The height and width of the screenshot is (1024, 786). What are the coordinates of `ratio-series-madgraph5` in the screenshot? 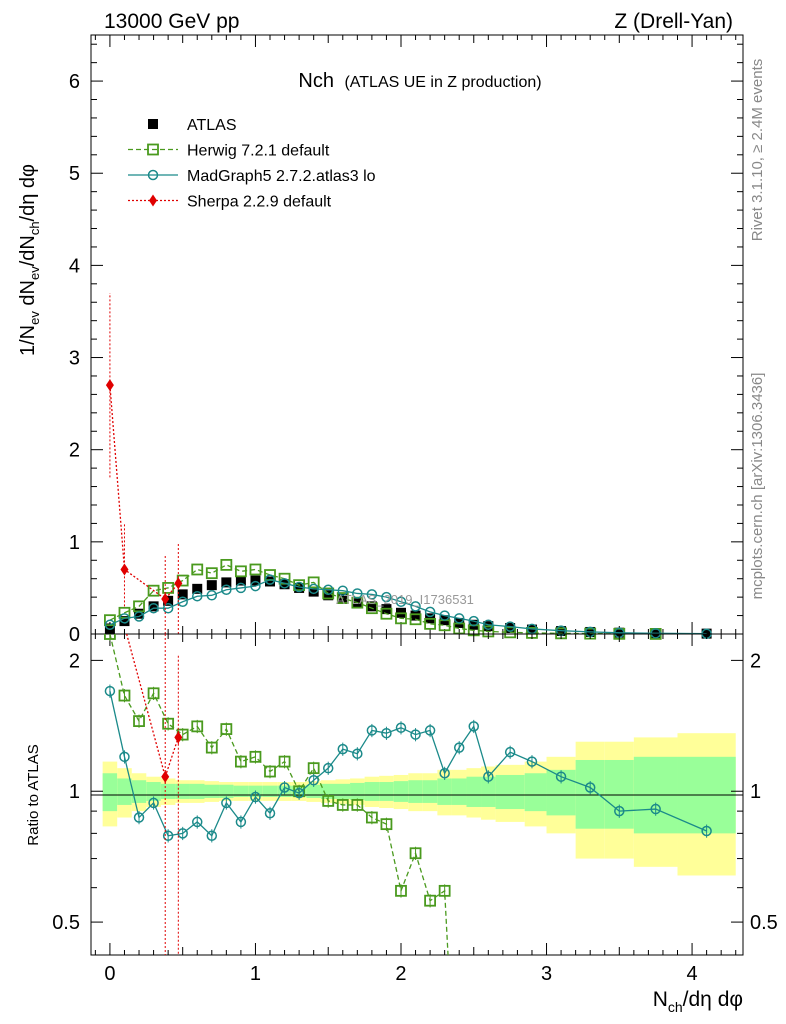 It's located at (408, 763).